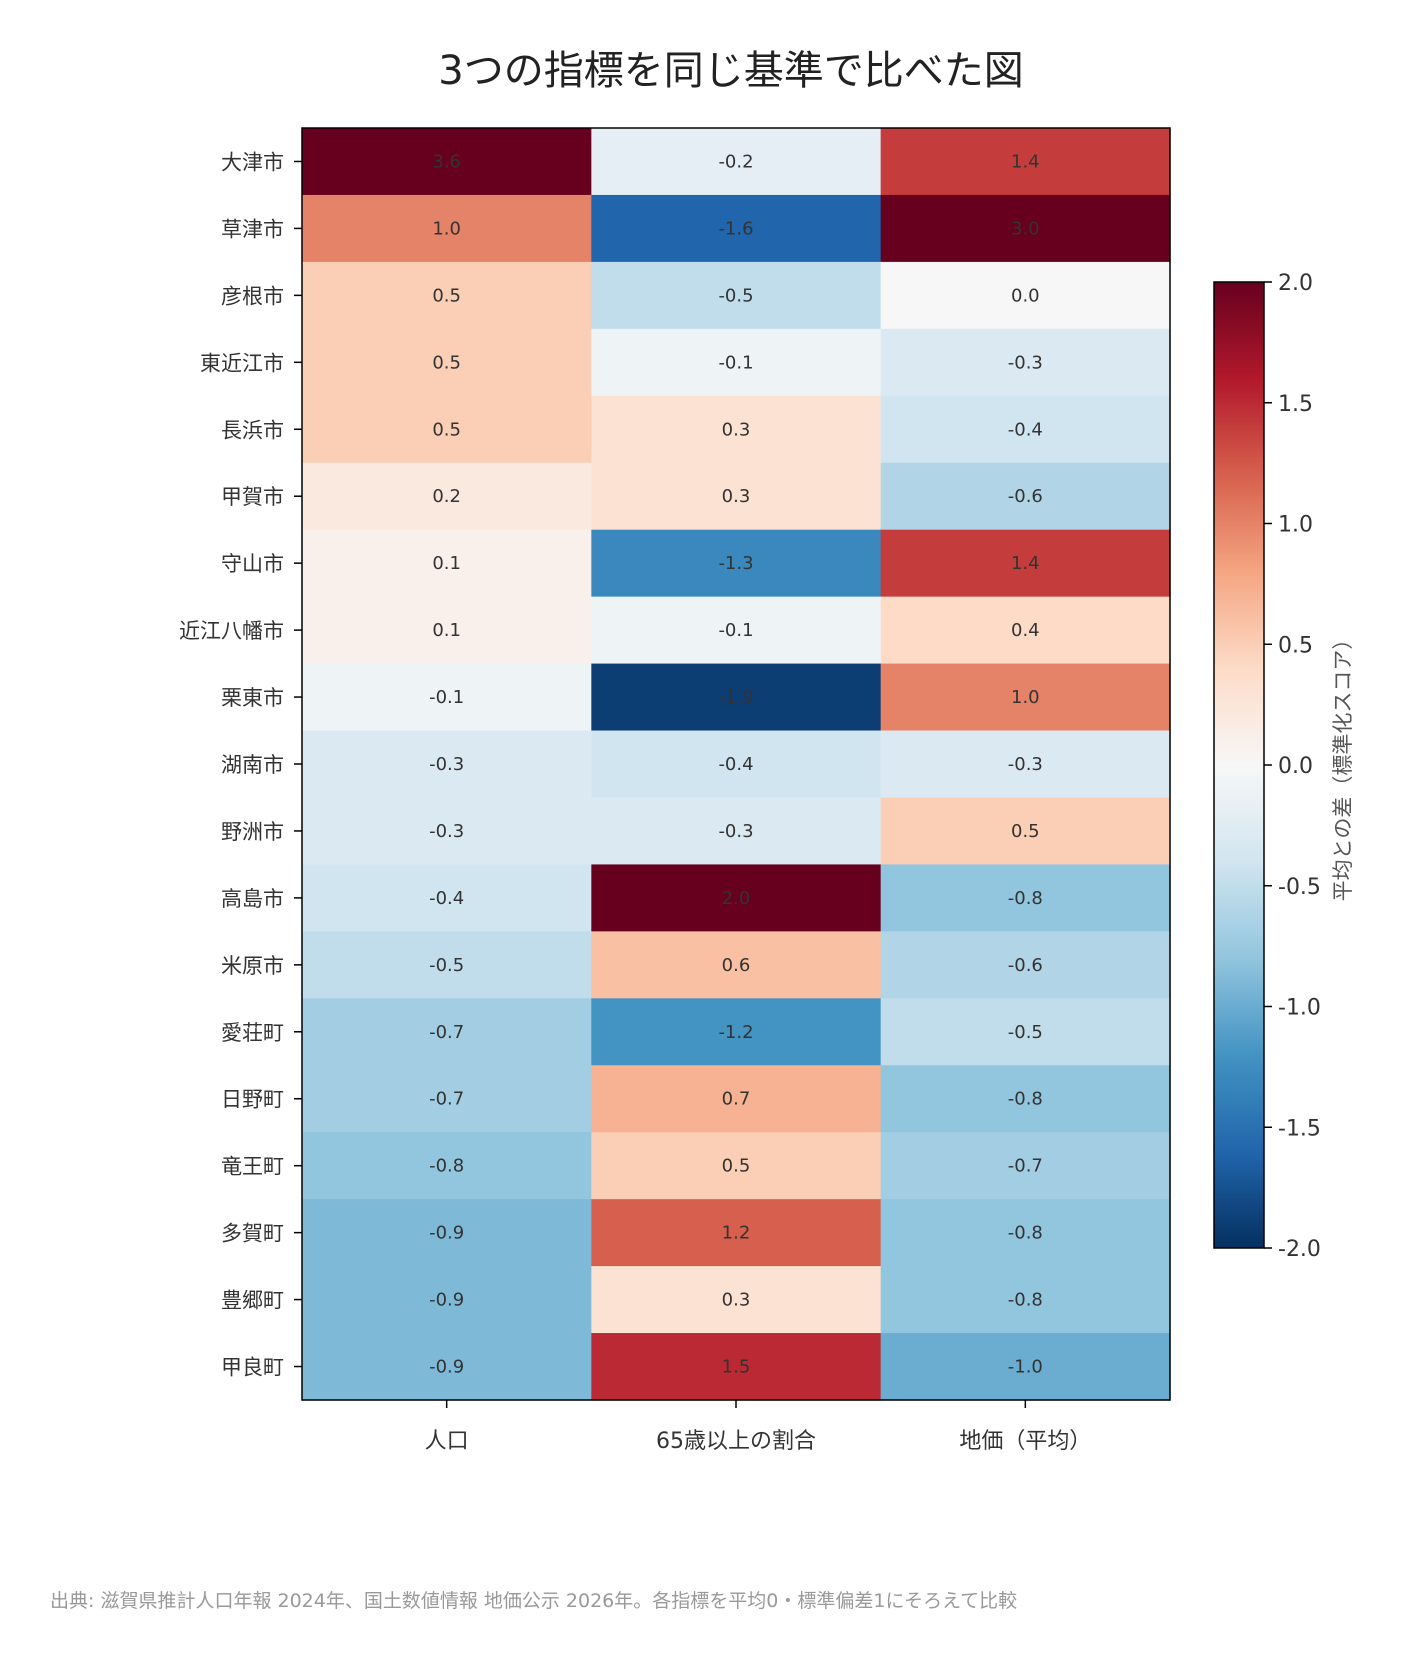  I want to click on colorbar-tick-label: 0.0, so click(1295, 766).